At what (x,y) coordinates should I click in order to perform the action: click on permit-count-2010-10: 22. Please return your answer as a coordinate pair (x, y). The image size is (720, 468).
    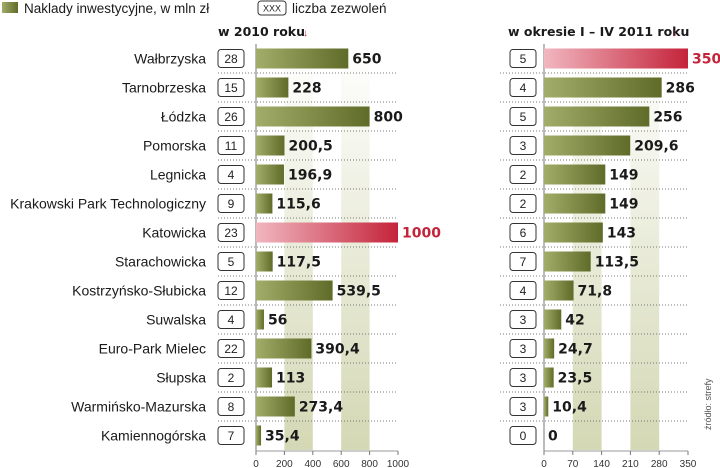
    Looking at the image, I should click on (231, 349).